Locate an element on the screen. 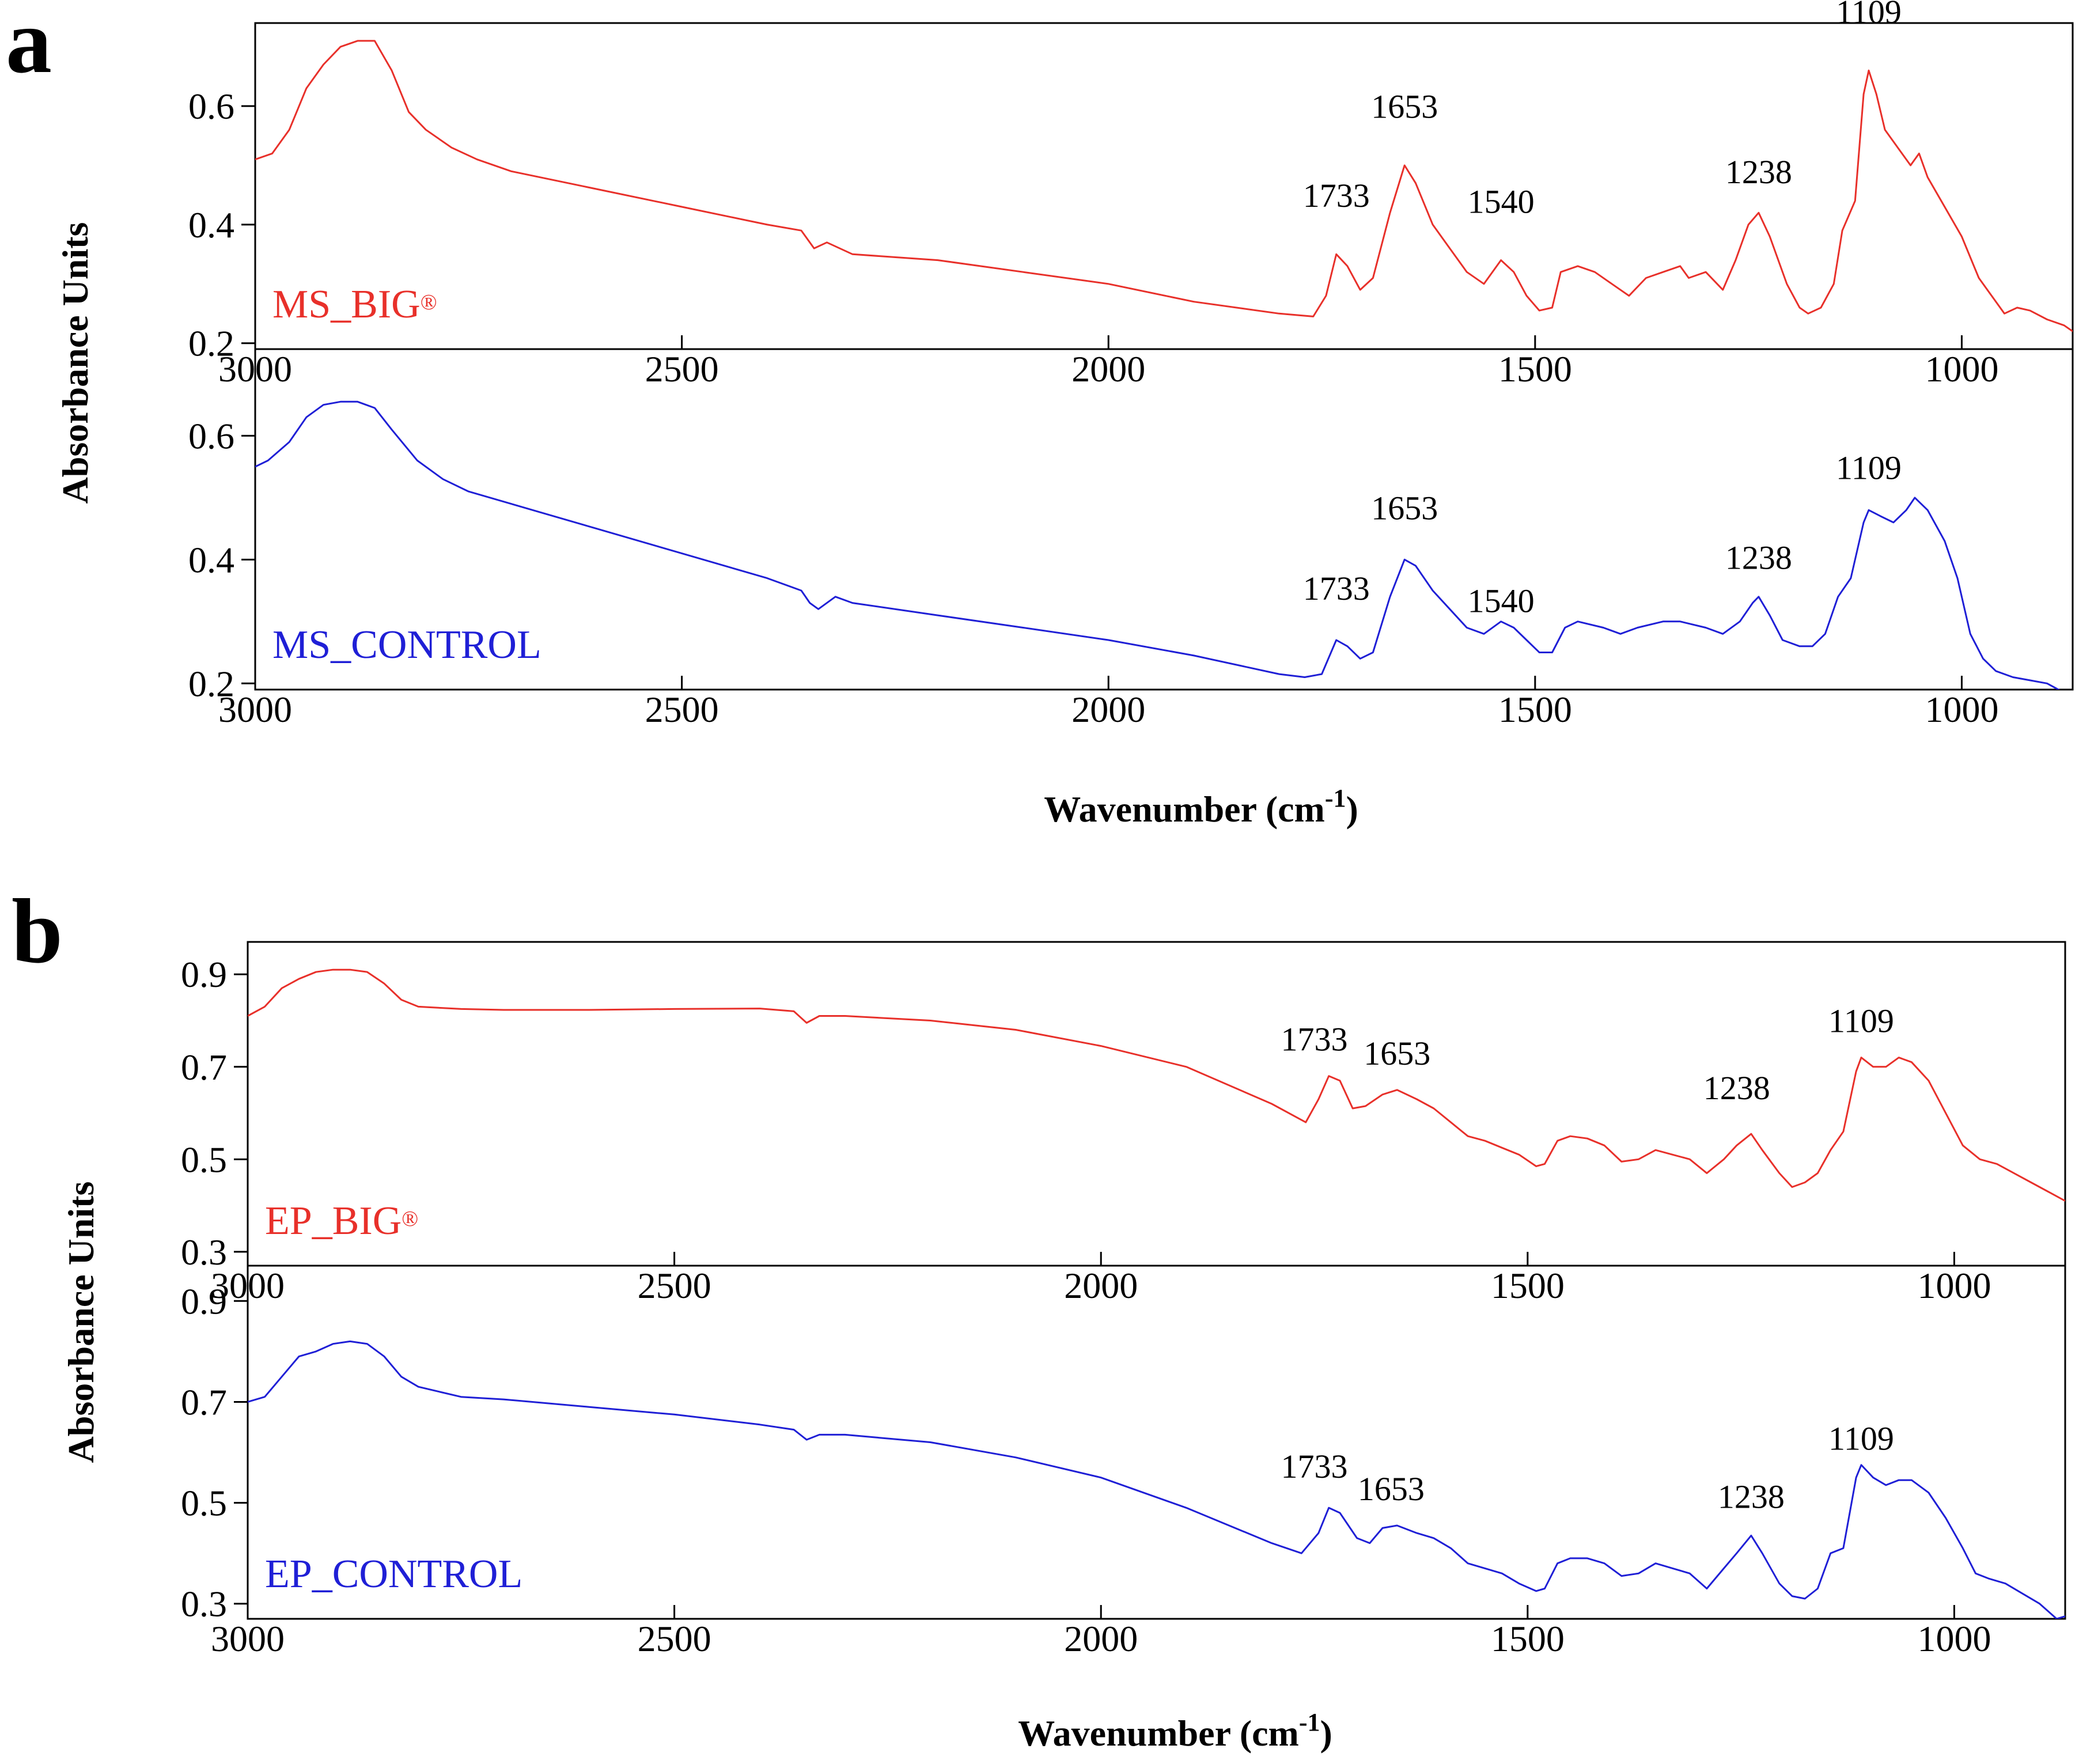 This screenshot has width=2079, height=1764. ms-control-series-label: MS_CONTROL is located at coordinates (406, 645).